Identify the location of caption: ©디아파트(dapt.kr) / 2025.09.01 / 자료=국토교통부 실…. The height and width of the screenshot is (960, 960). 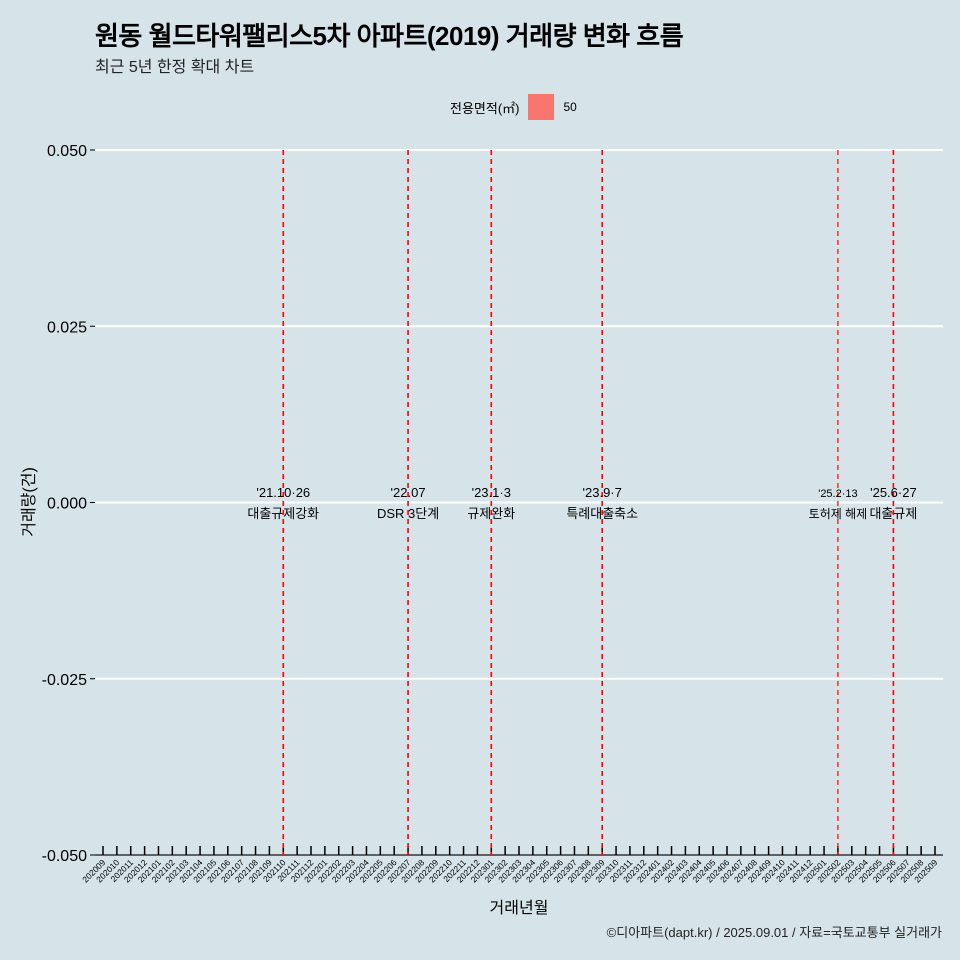
(774, 932).